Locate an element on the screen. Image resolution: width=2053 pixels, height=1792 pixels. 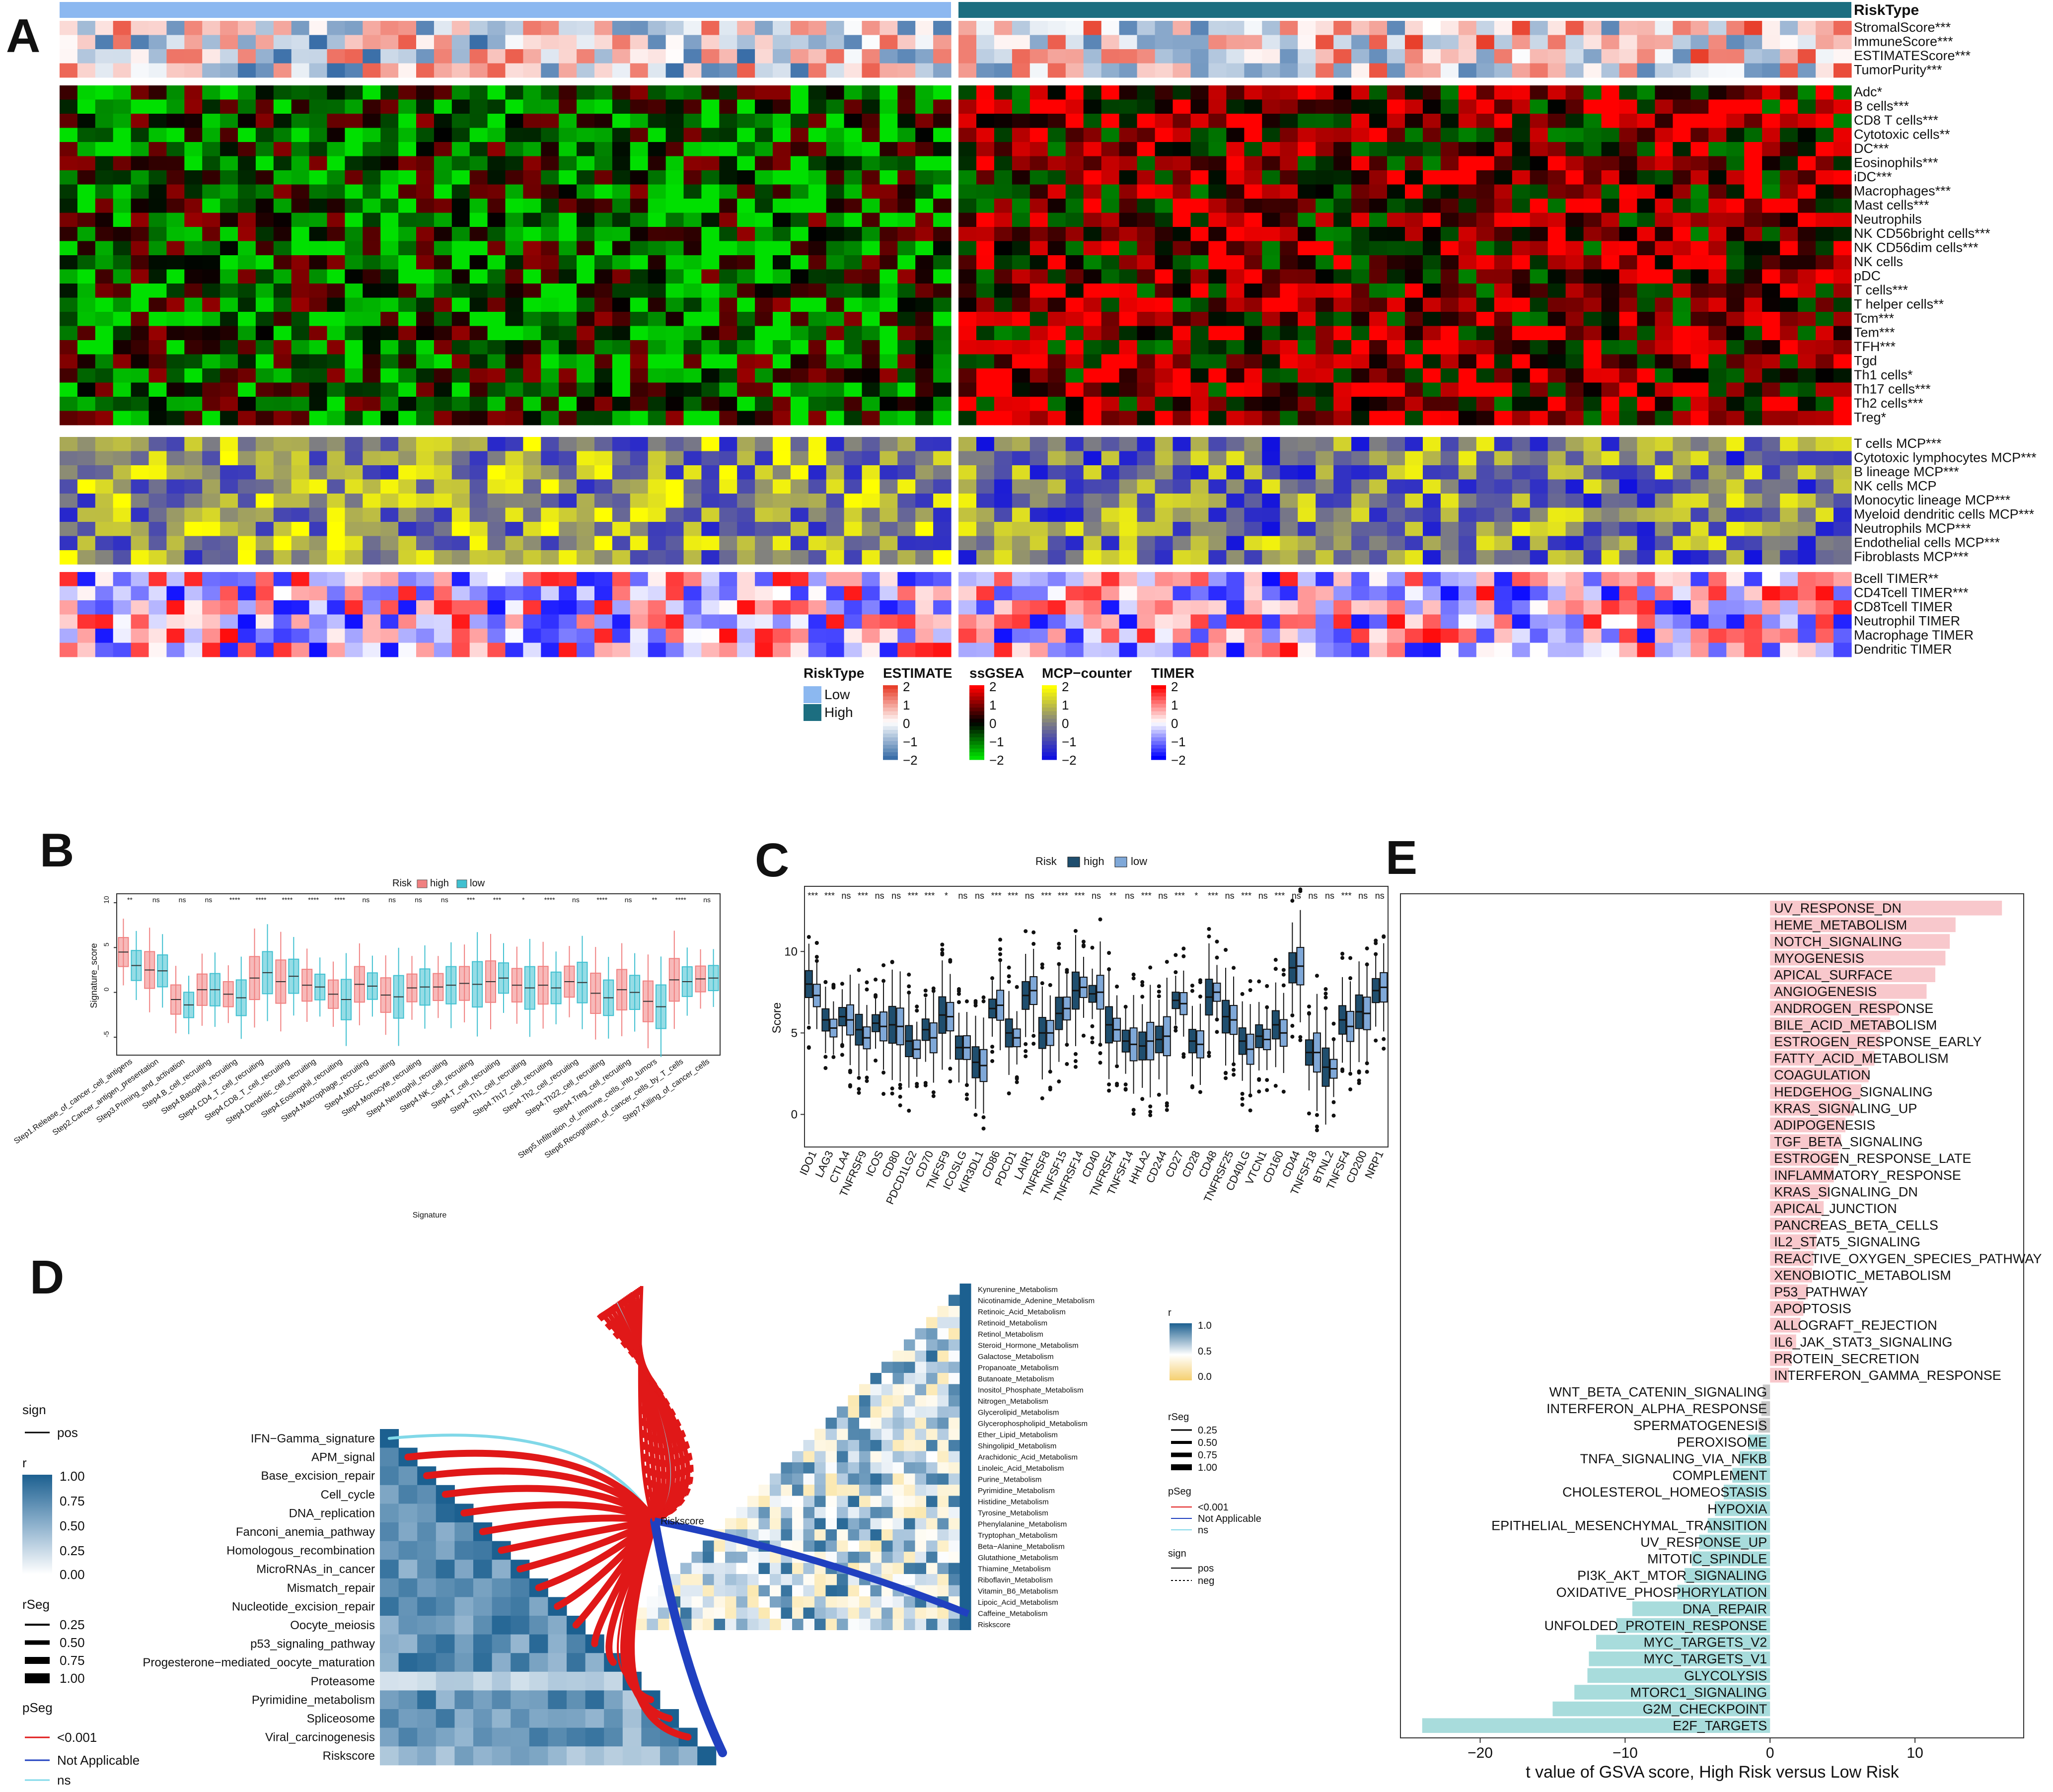
ssgsea-row-label: Macrophages*** is located at coordinates (1902, 191).